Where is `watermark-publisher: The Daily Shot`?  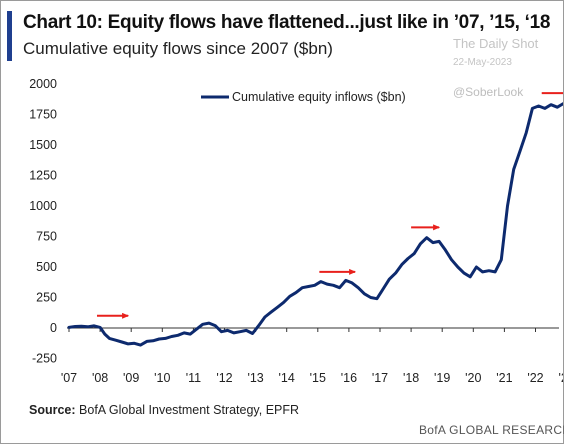 watermark-publisher: The Daily Shot is located at coordinates (496, 43).